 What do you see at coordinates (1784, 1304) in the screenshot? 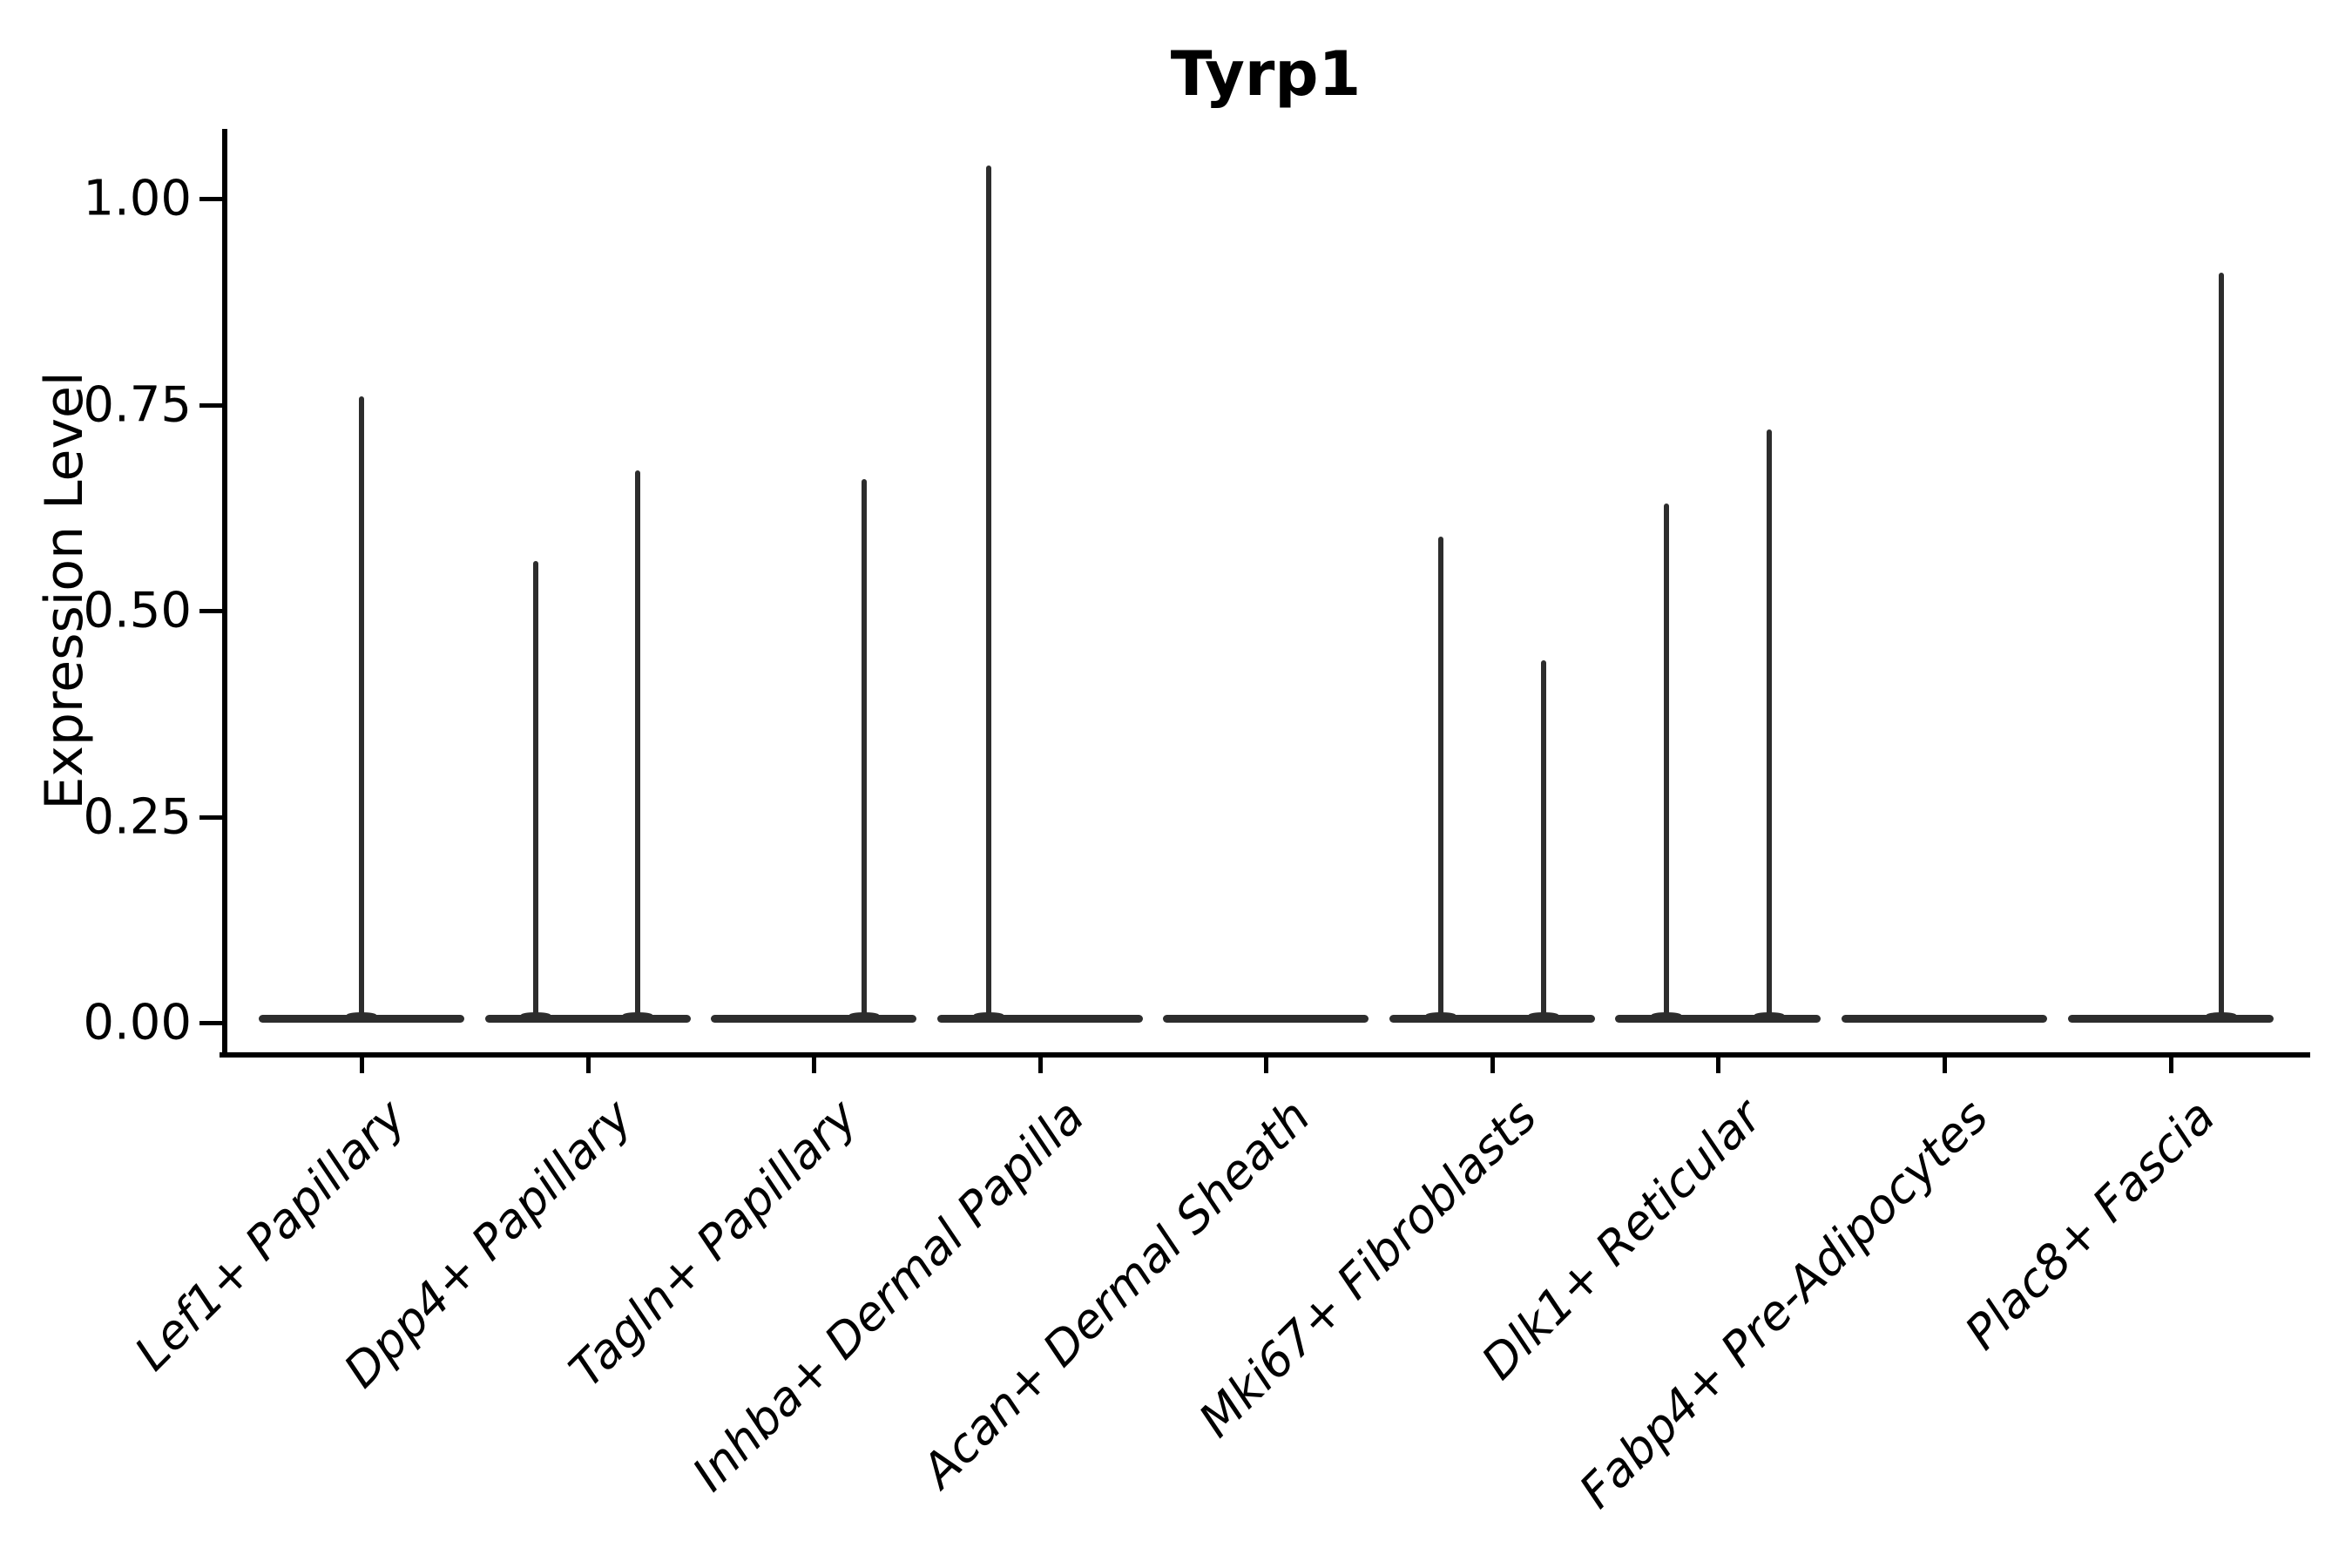
I see `x-axis-label: Fabp4+ Pre-Adipocytes` at bounding box center [1784, 1304].